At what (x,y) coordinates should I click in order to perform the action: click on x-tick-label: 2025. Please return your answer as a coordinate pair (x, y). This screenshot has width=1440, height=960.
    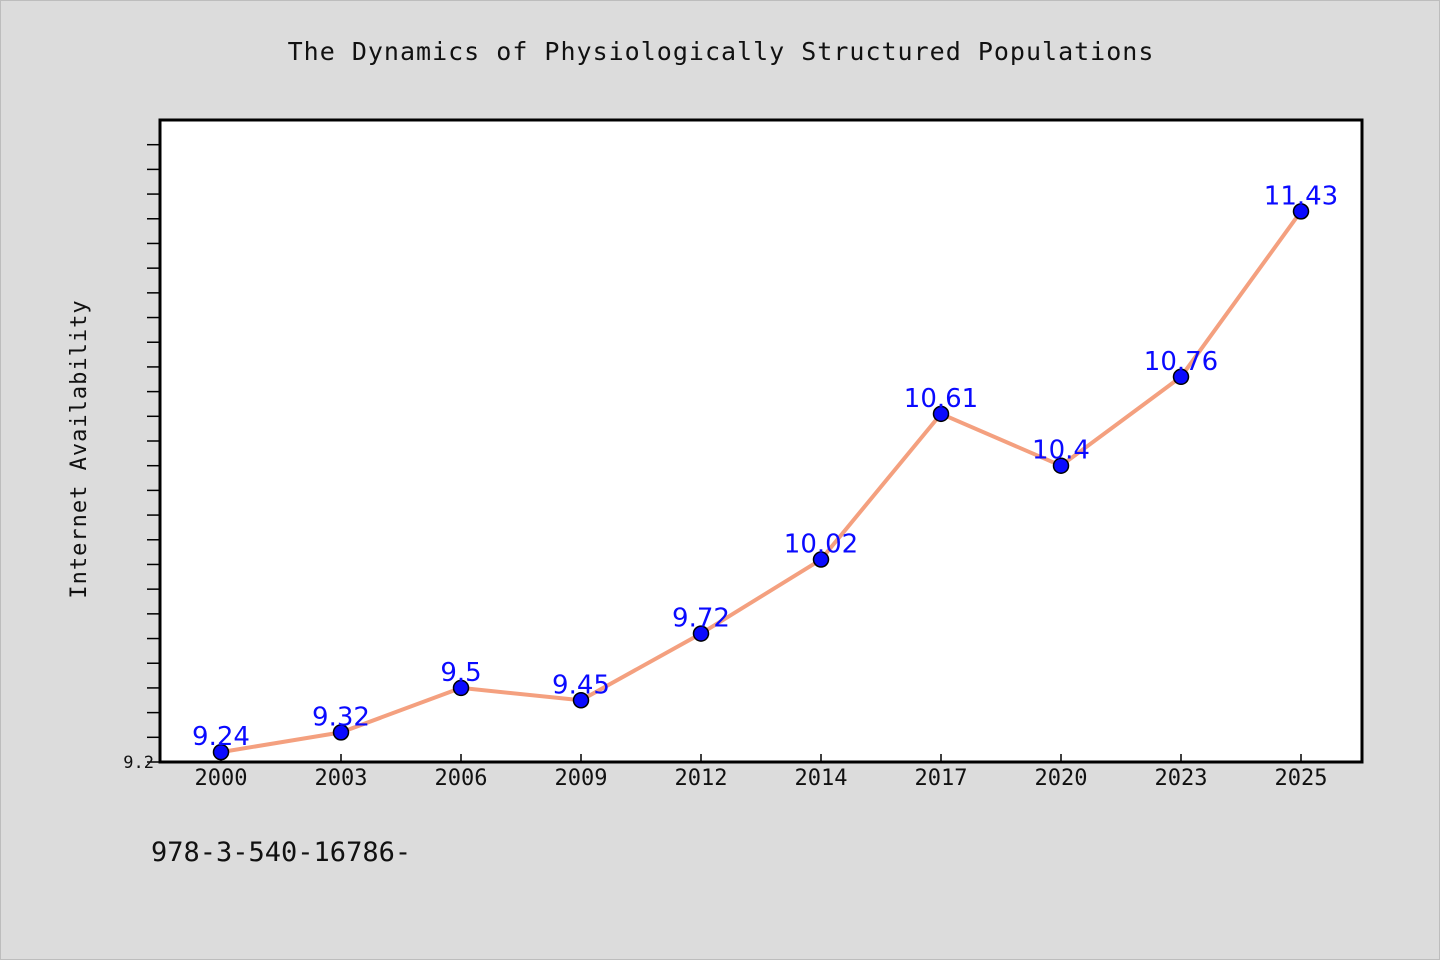
    Looking at the image, I should click on (1301, 778).